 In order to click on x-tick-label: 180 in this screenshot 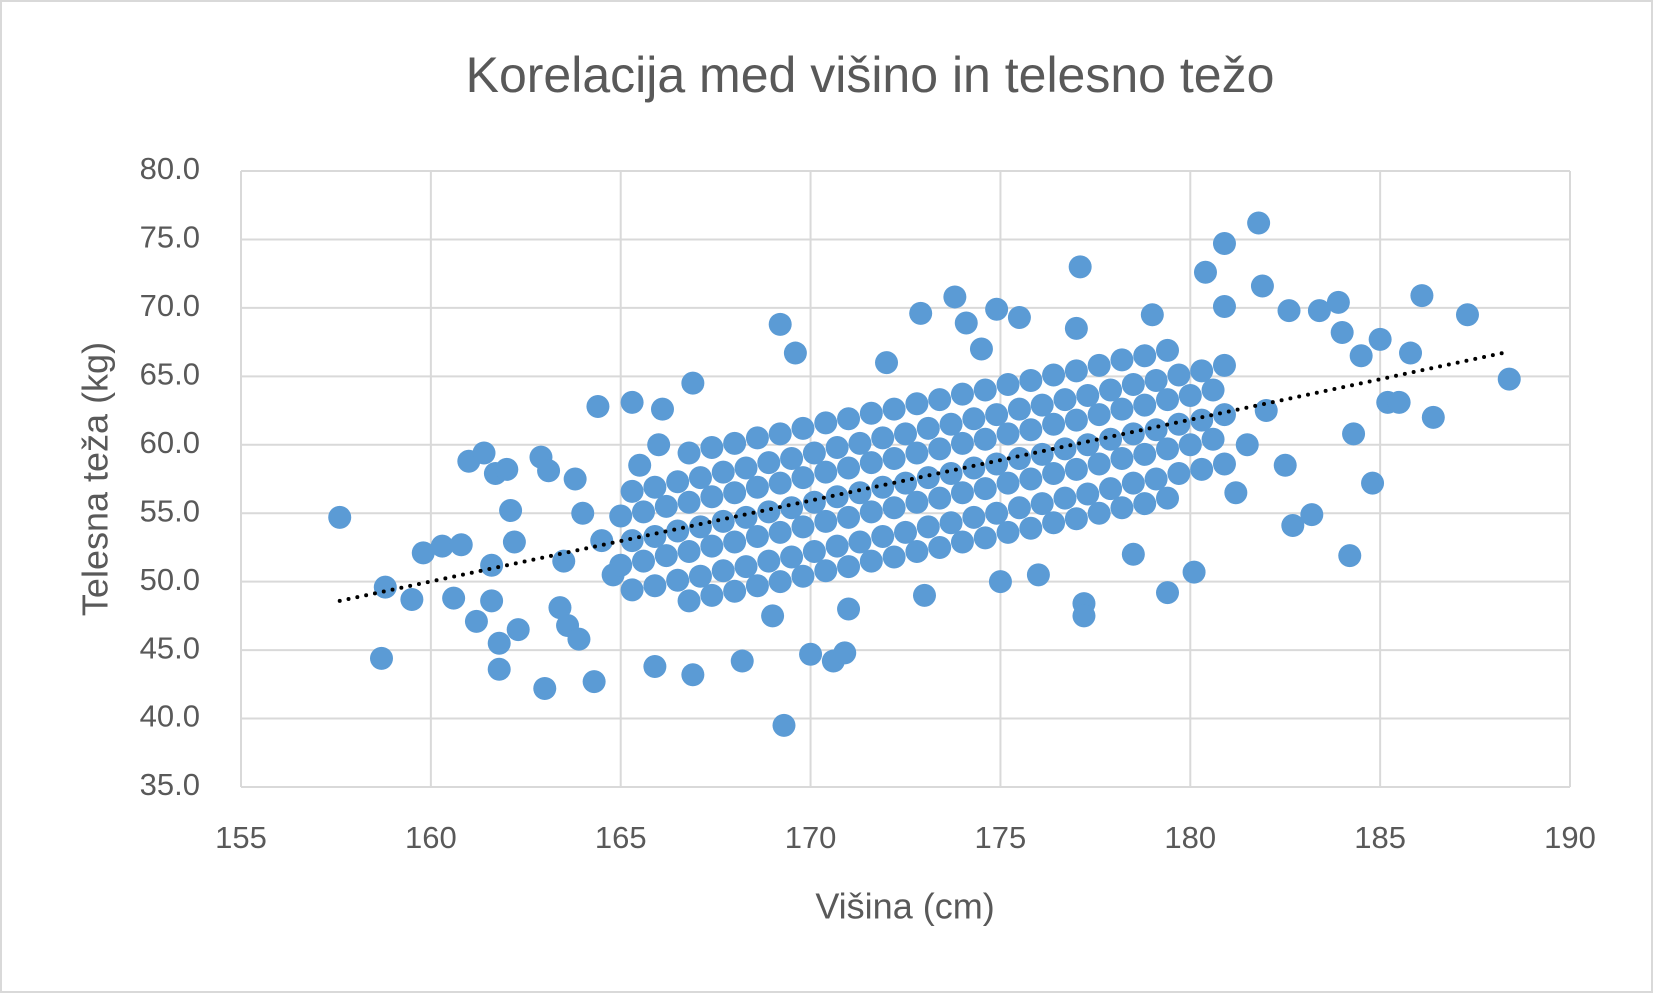, I will do `click(1190, 837)`.